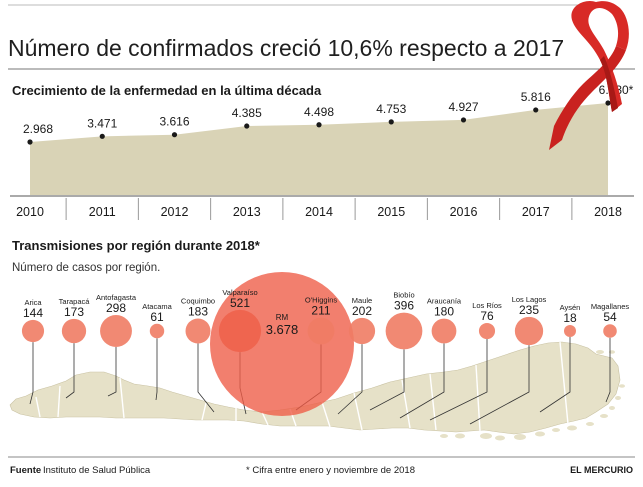 The height and width of the screenshot is (487, 643). Describe the element at coordinates (33, 313) in the screenshot. I see `region-value: 144` at that location.